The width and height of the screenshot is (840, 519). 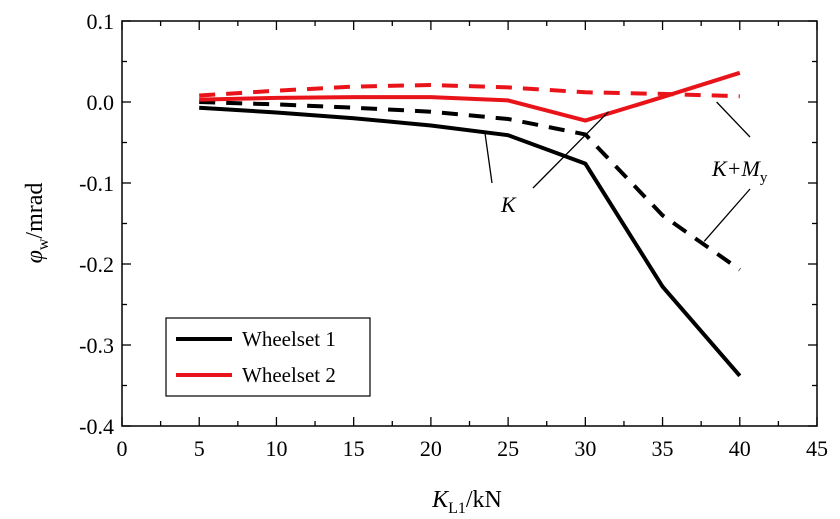 What do you see at coordinates (122, 448) in the screenshot?
I see `x-tick-label: 0` at bounding box center [122, 448].